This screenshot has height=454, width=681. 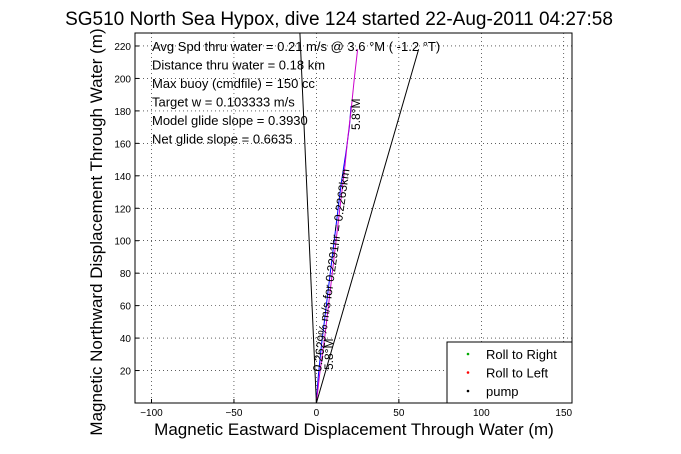 What do you see at coordinates (521, 354) in the screenshot?
I see `legend-label: Roll to Right` at bounding box center [521, 354].